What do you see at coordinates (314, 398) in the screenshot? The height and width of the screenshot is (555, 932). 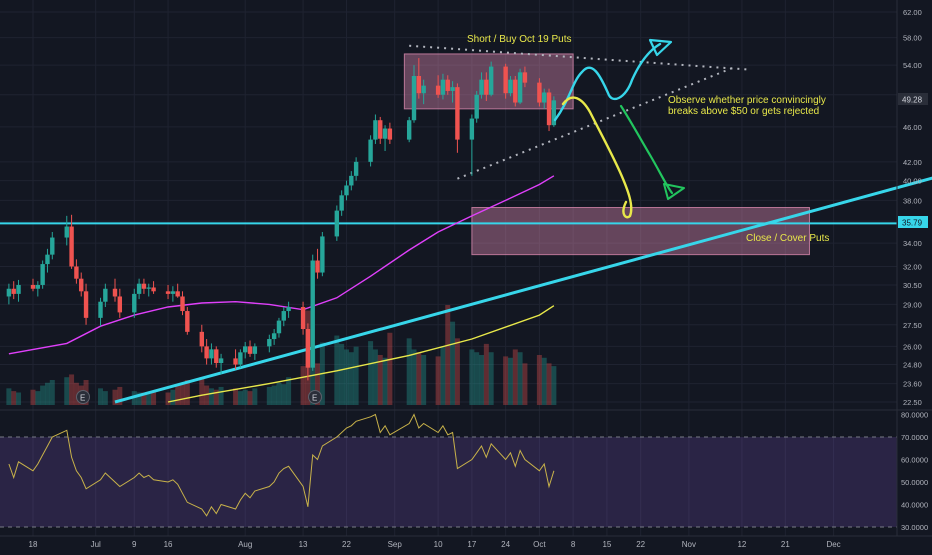 I see `earnings-marker-label: E` at bounding box center [314, 398].